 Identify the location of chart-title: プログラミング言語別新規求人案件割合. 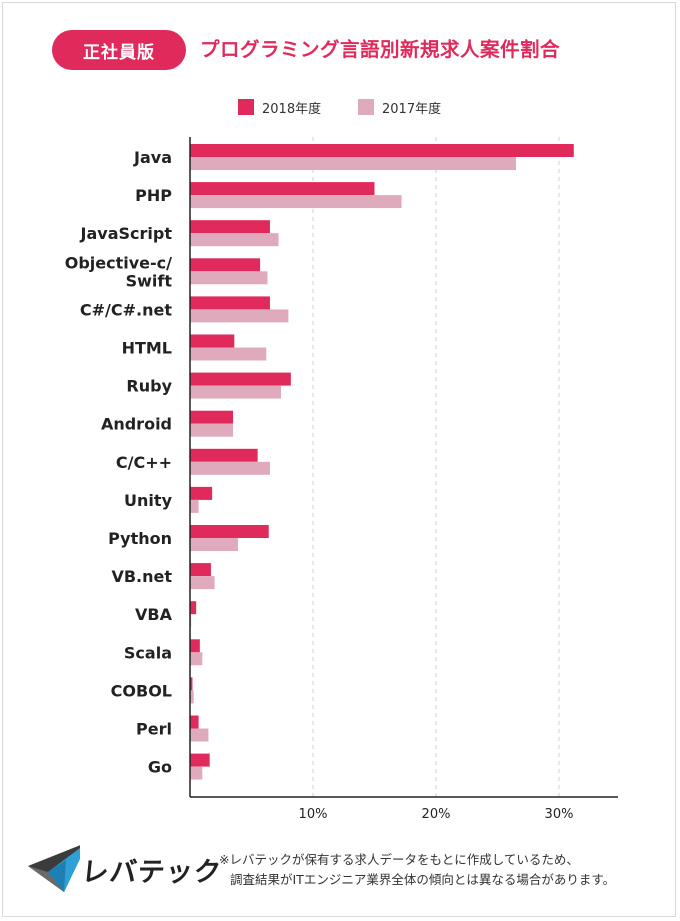
(380, 49).